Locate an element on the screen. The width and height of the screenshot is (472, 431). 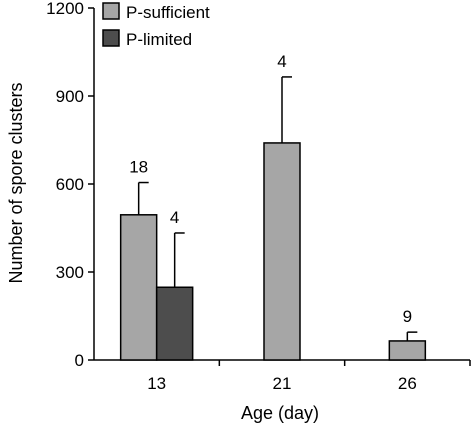
n-label-P-limited-13: 4 is located at coordinates (174, 217).